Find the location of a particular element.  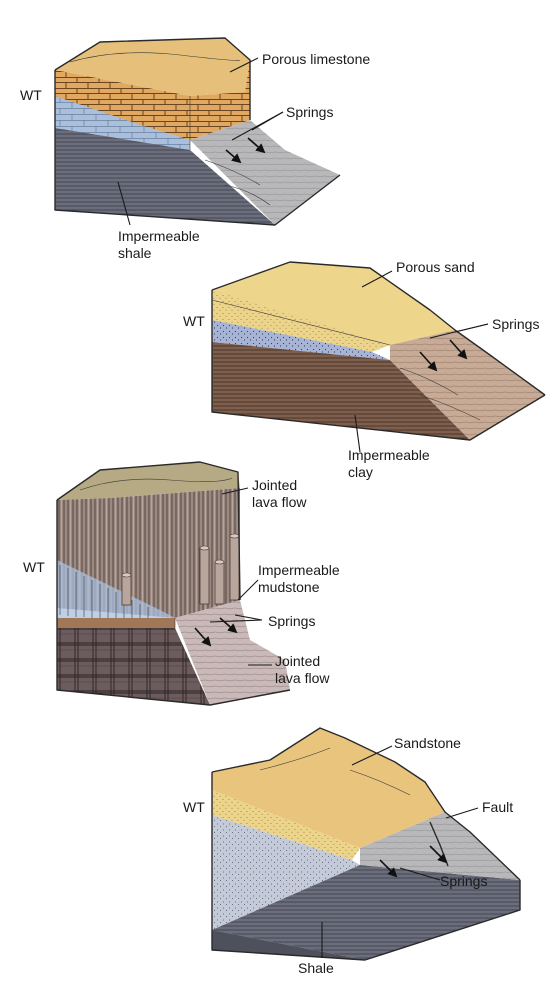

porous-sand-layer is located at coordinates (301, 321).